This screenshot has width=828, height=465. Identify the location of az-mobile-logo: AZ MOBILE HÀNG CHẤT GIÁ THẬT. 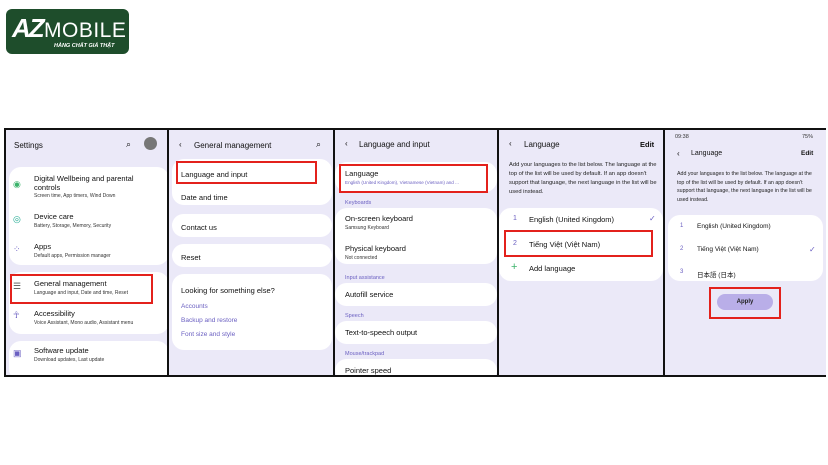
(67, 31).